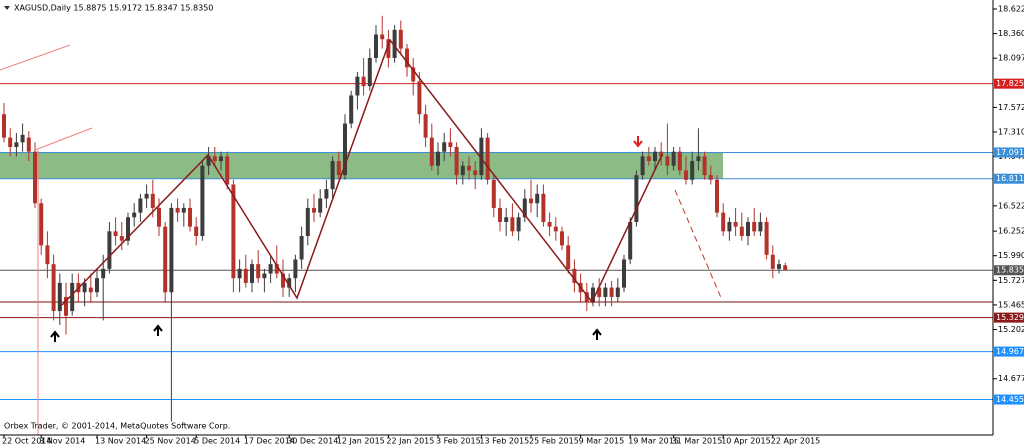  What do you see at coordinates (1011, 205) in the screenshot?
I see `y-tick-label: 16.5225` at bounding box center [1011, 205].